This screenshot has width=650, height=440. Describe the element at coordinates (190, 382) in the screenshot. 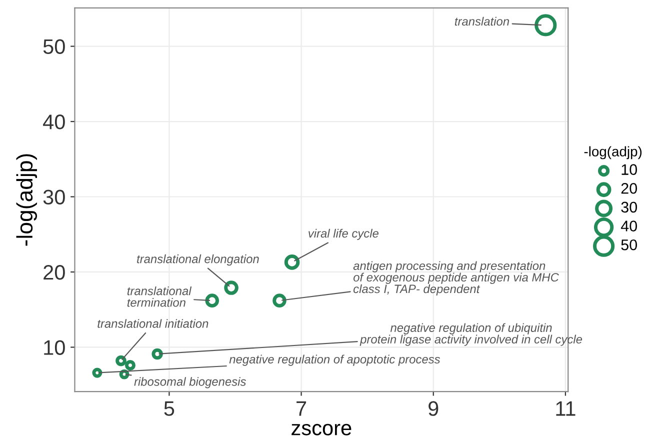

I see `annotation: ribosomal biogenesis` at that location.